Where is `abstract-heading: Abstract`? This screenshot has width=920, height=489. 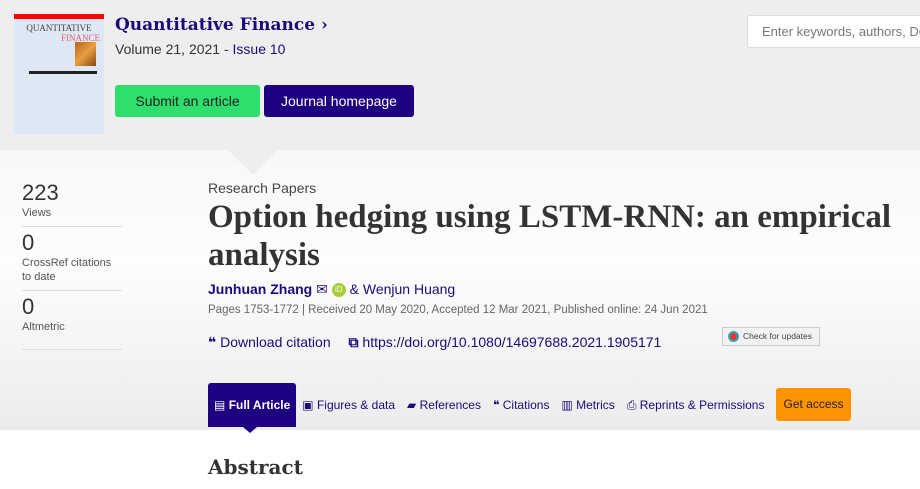 abstract-heading: Abstract is located at coordinates (255, 467).